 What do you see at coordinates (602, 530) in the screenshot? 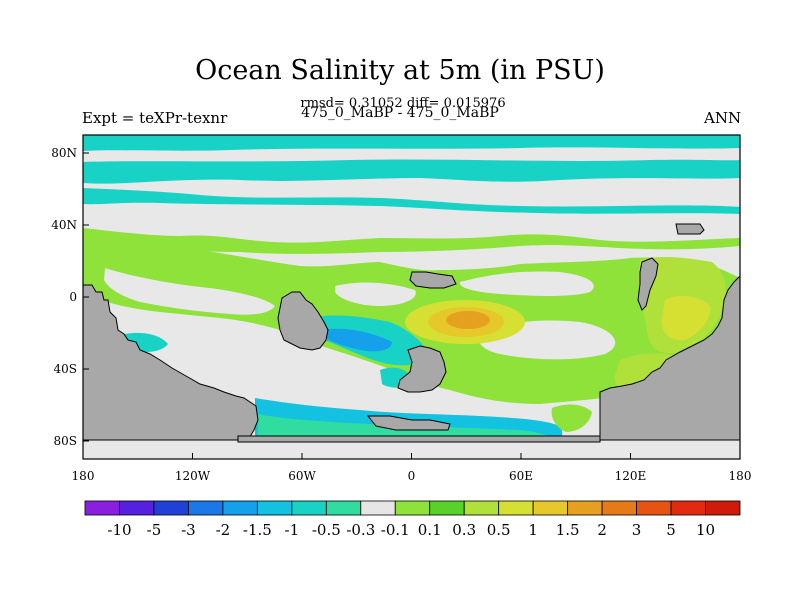
I see `colorbar-label: 2` at bounding box center [602, 530].